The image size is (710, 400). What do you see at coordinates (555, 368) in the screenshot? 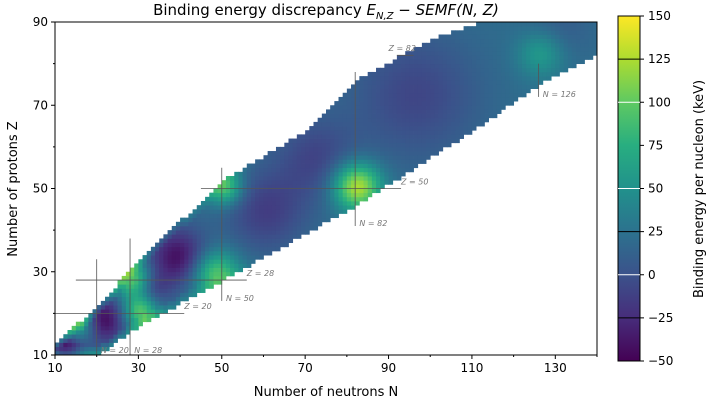
I see `x-tick-label: 130` at bounding box center [555, 368].